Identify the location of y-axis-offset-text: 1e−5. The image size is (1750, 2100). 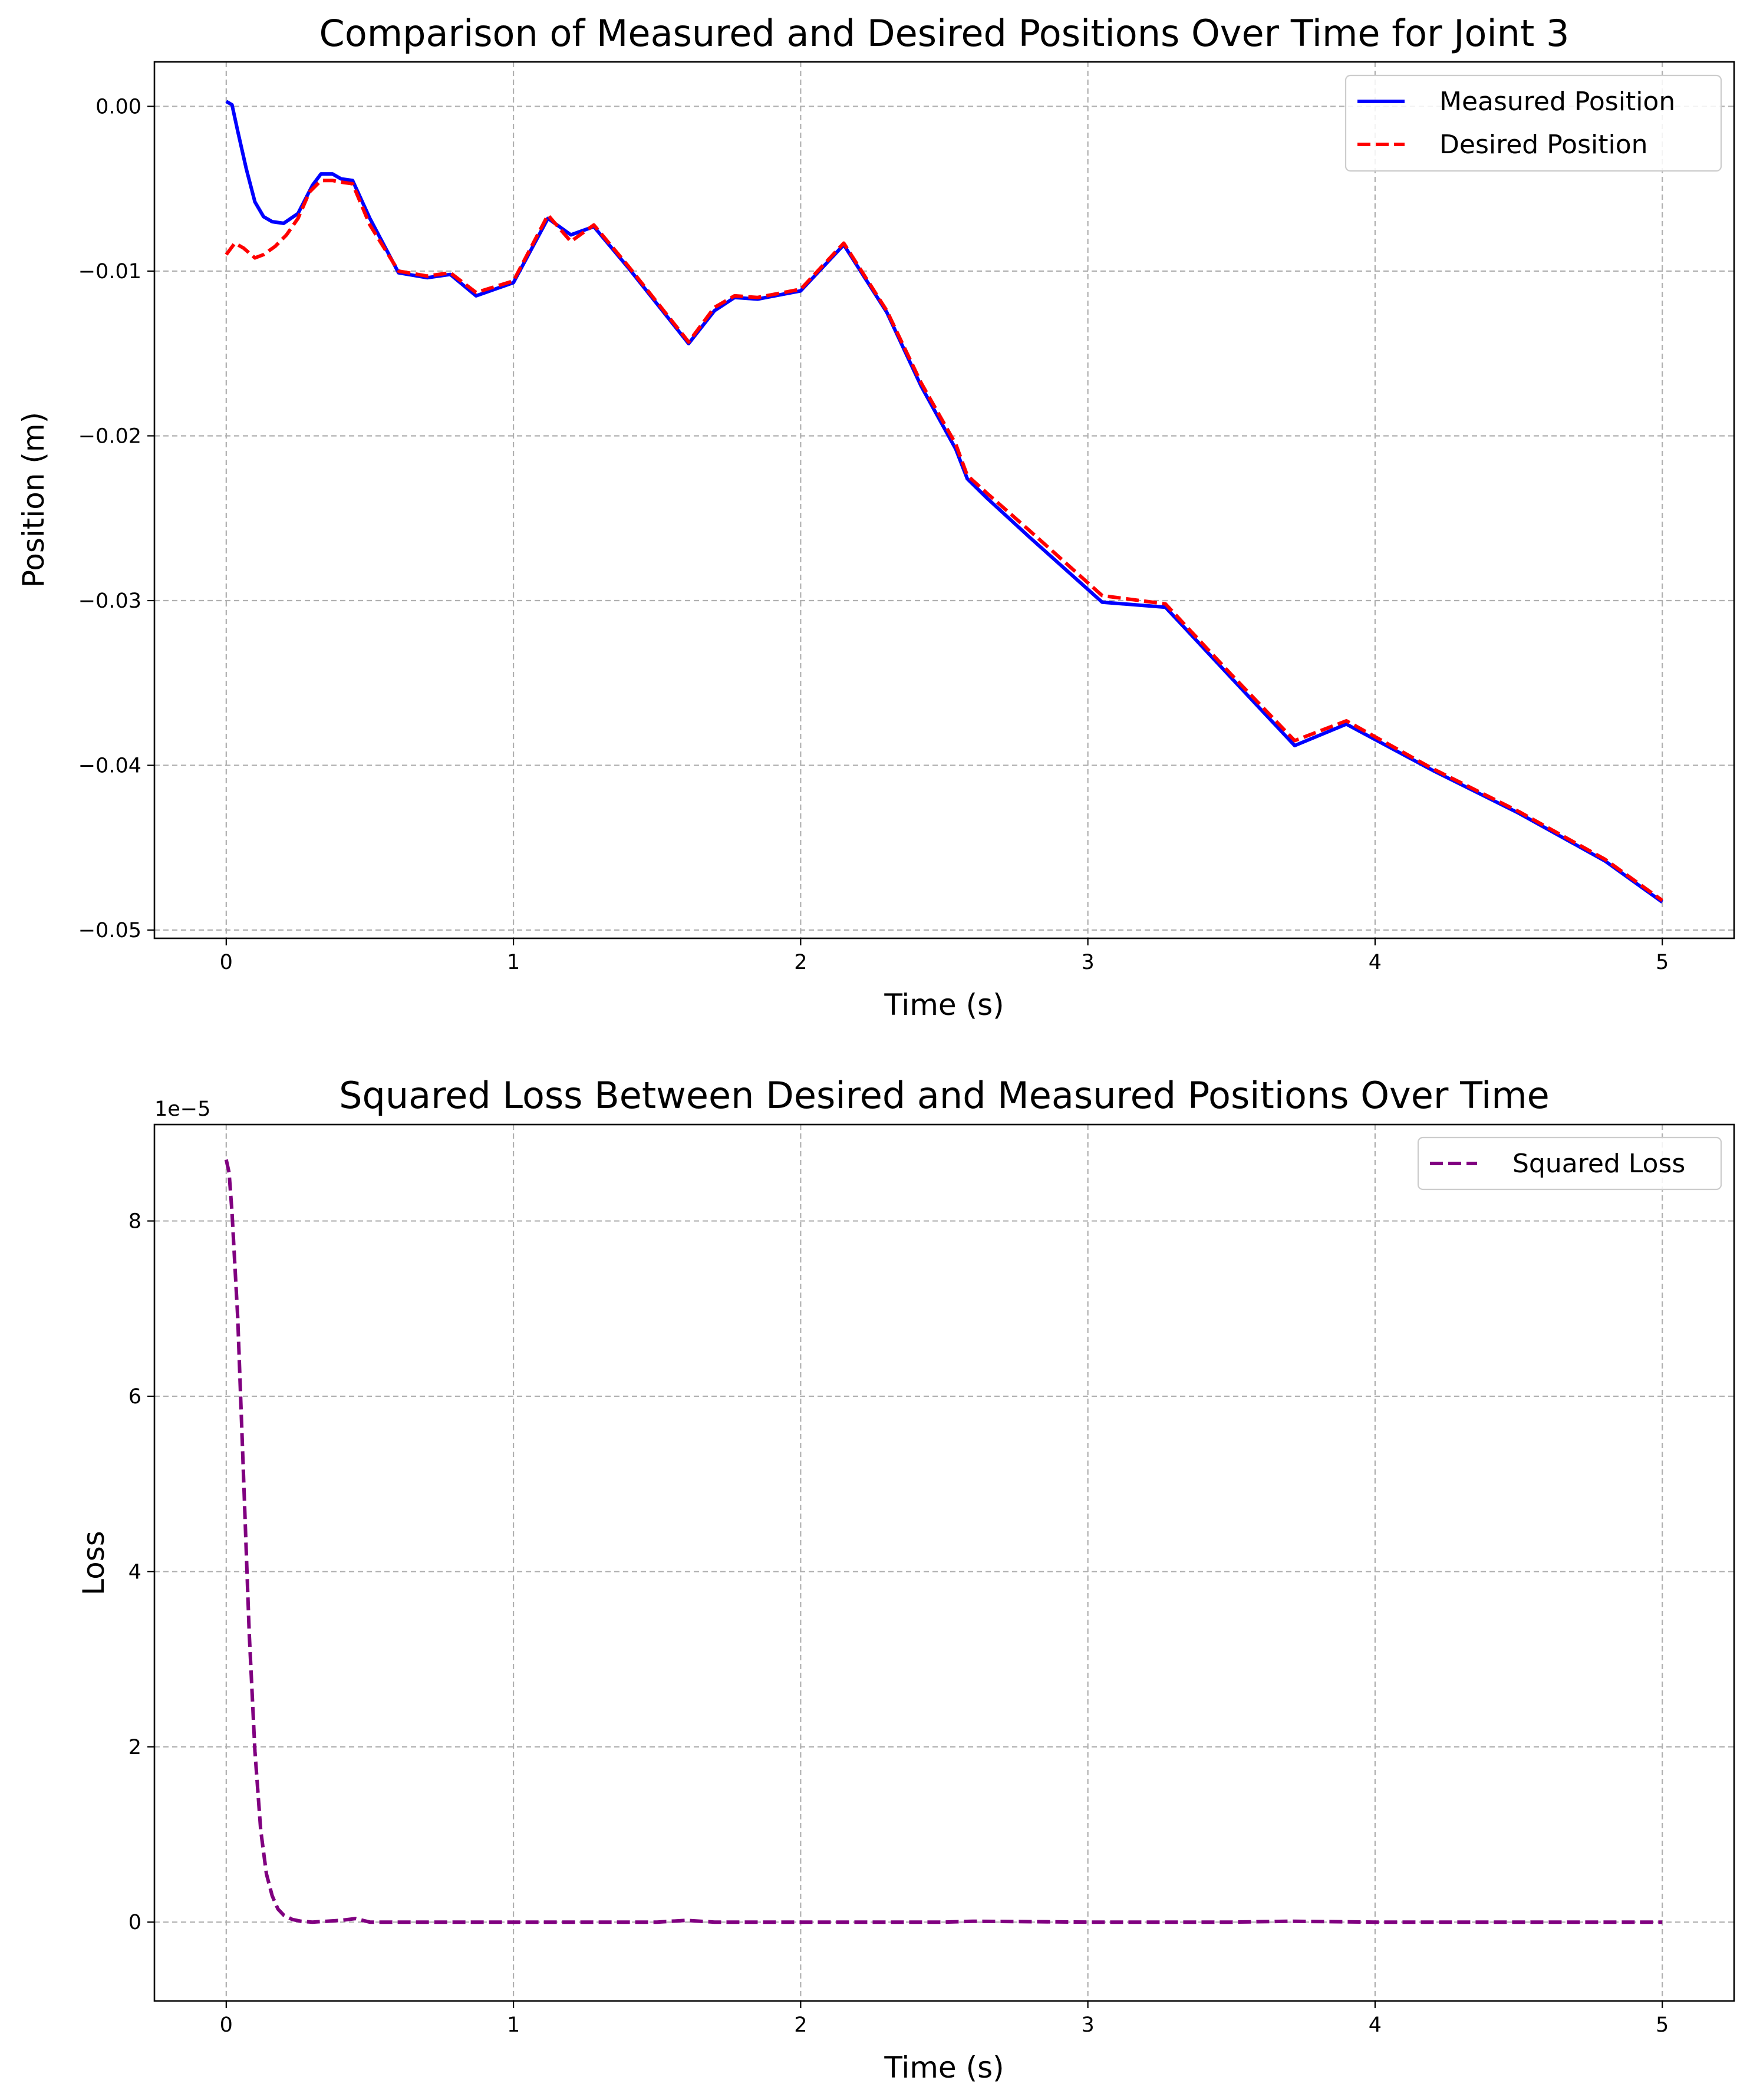
(182, 1109).